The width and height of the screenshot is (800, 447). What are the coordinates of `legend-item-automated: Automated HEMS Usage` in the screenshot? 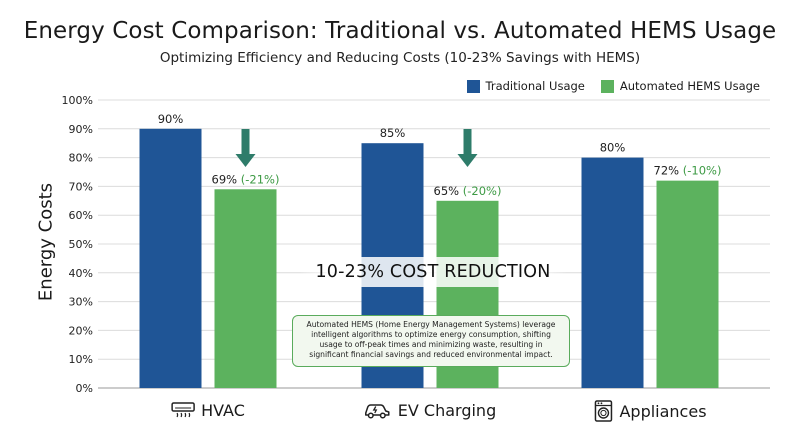 It's located at (680, 86).